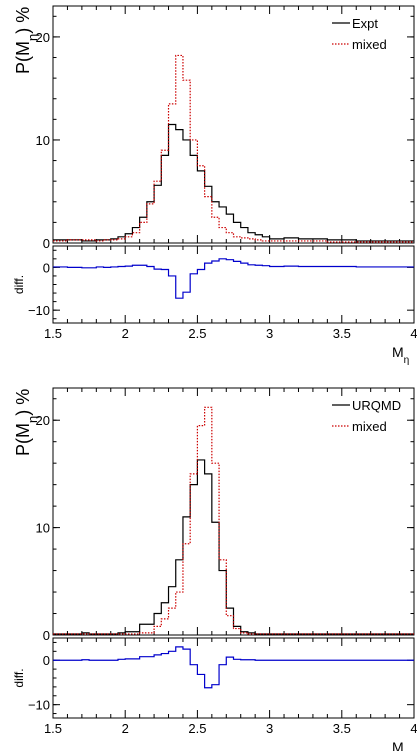 The image size is (417, 751). I want to click on series-expt-line, so click(233, 182).